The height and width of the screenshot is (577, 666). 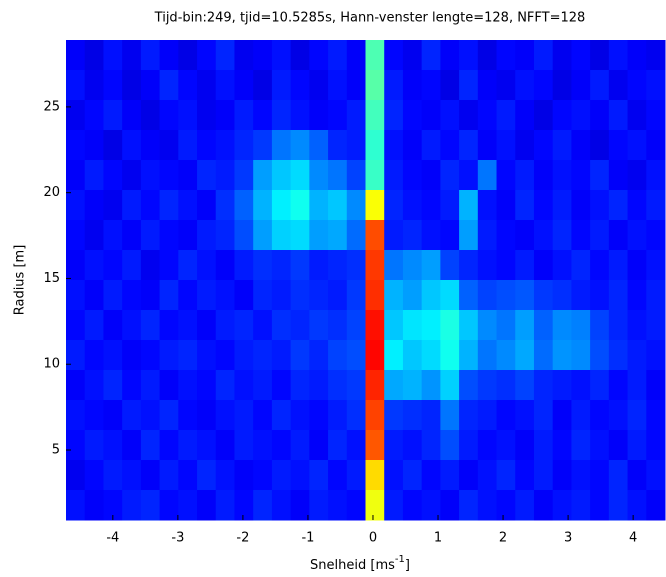 I want to click on x-tick-label: -1, so click(x=307, y=538).